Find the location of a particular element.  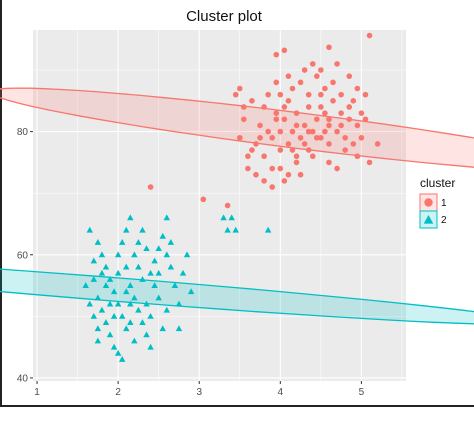

chart-title: Cluster plot is located at coordinates (224, 16).